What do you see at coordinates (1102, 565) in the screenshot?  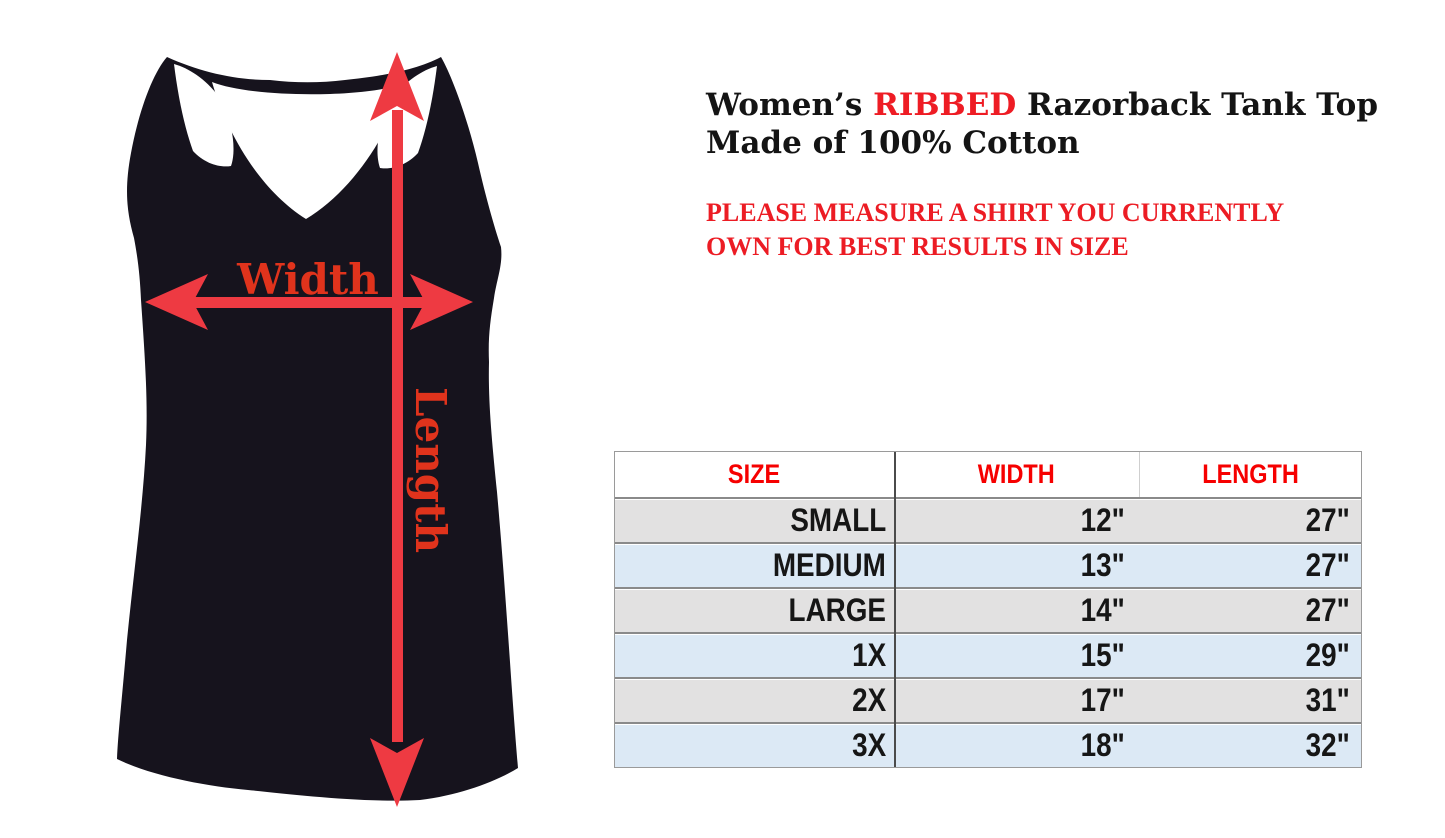 I see `cell-width-value: 13"` at bounding box center [1102, 565].